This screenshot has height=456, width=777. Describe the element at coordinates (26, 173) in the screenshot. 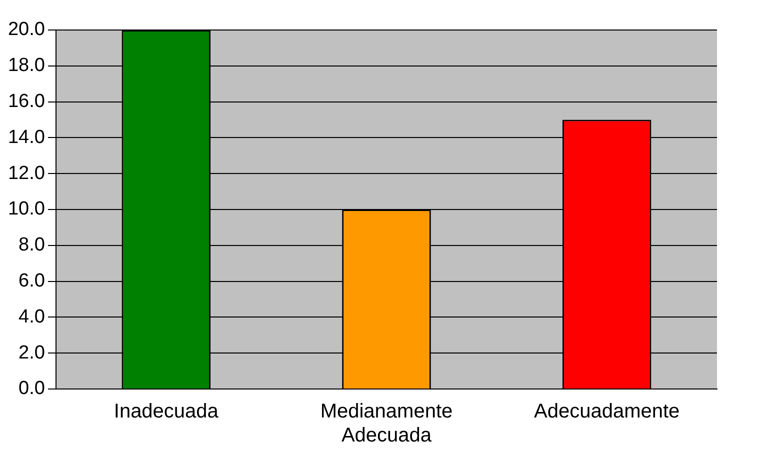

I see `y-tick-label: 12.0` at that location.